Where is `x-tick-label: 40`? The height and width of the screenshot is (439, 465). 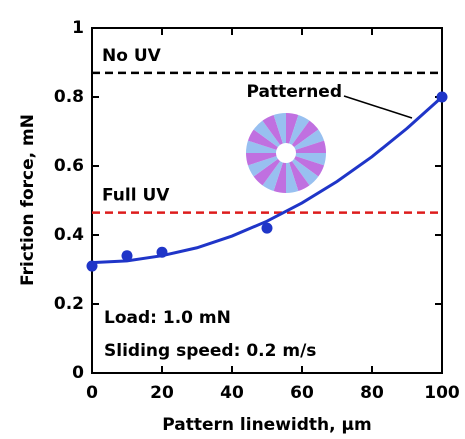 x-tick-label: 40 is located at coordinates (232, 393).